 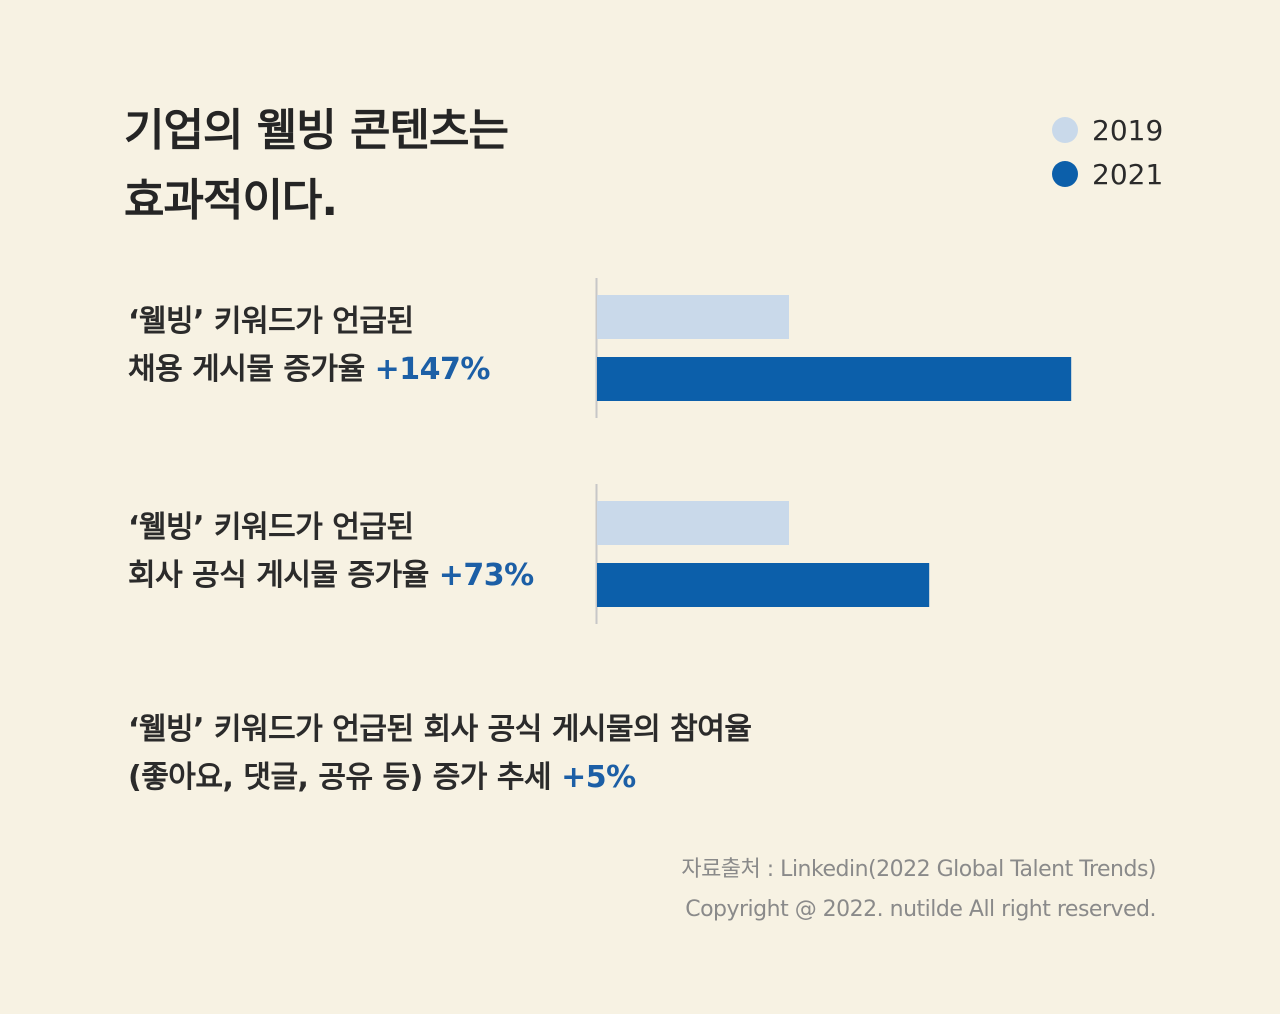 I want to click on bar-group1-2021, so click(x=834, y=379).